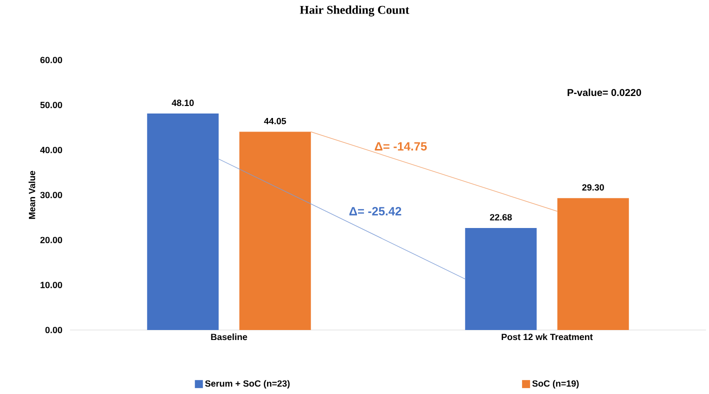  What do you see at coordinates (229, 337) in the screenshot?
I see `x-tick-label: Baseline` at bounding box center [229, 337].